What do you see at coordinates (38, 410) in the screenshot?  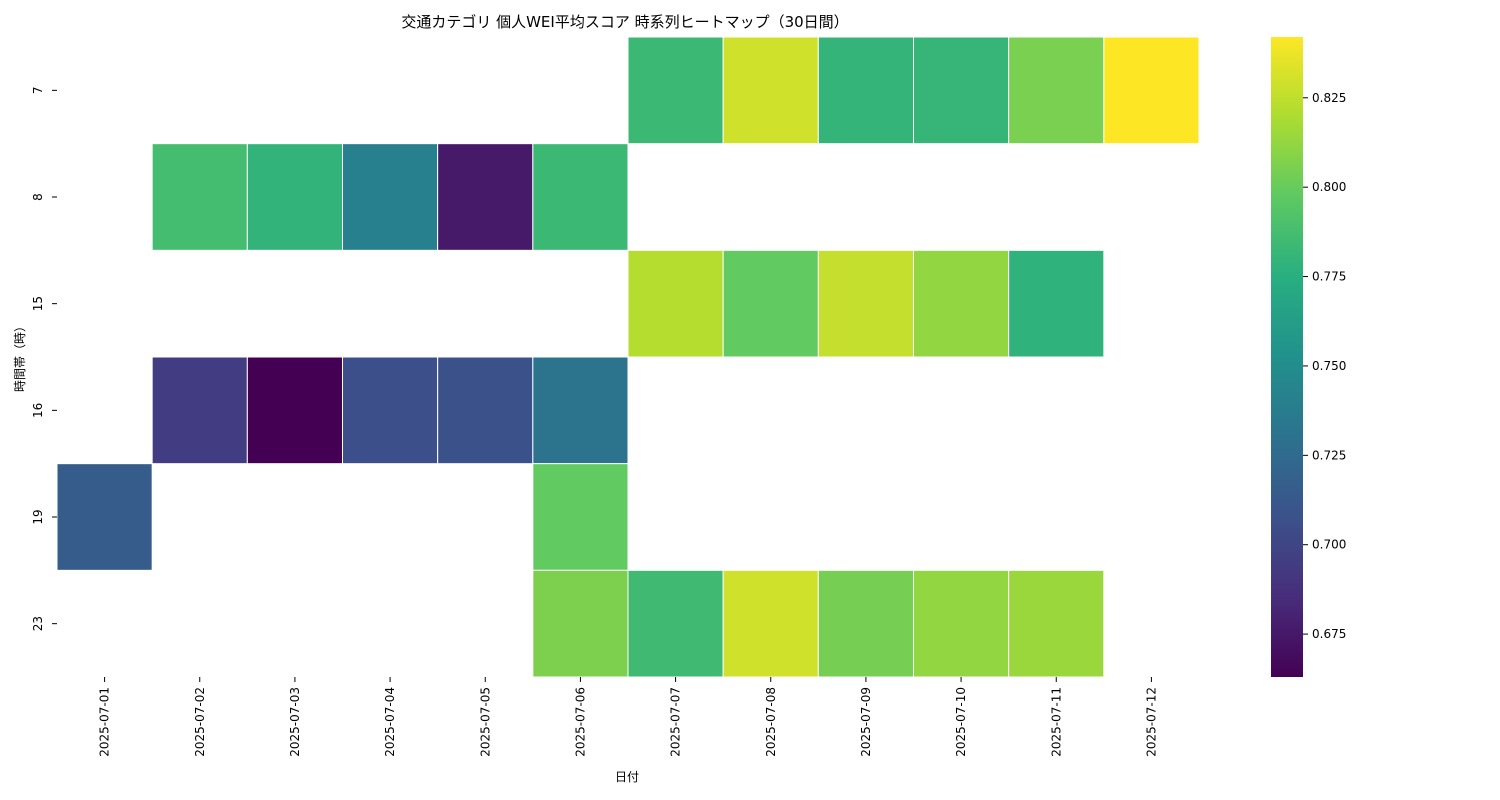 I see `y-tick-label: 16` at bounding box center [38, 410].